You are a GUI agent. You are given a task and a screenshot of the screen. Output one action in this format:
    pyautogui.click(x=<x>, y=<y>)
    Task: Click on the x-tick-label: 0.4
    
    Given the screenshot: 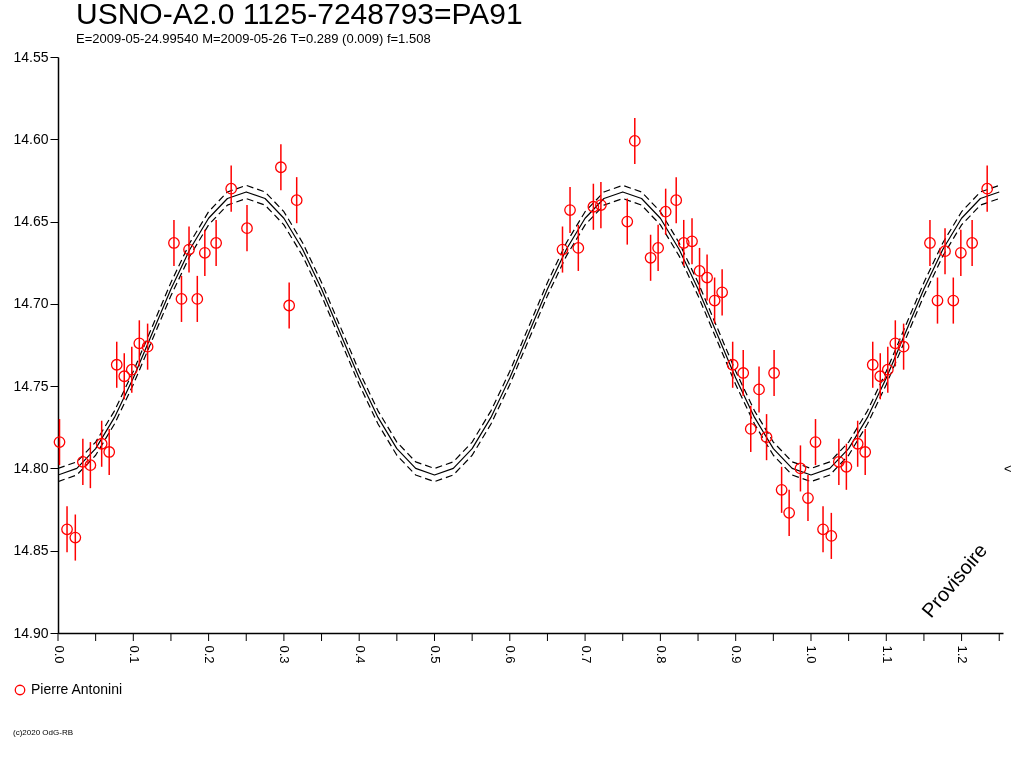 What is the action you would take?
    pyautogui.click(x=360, y=654)
    